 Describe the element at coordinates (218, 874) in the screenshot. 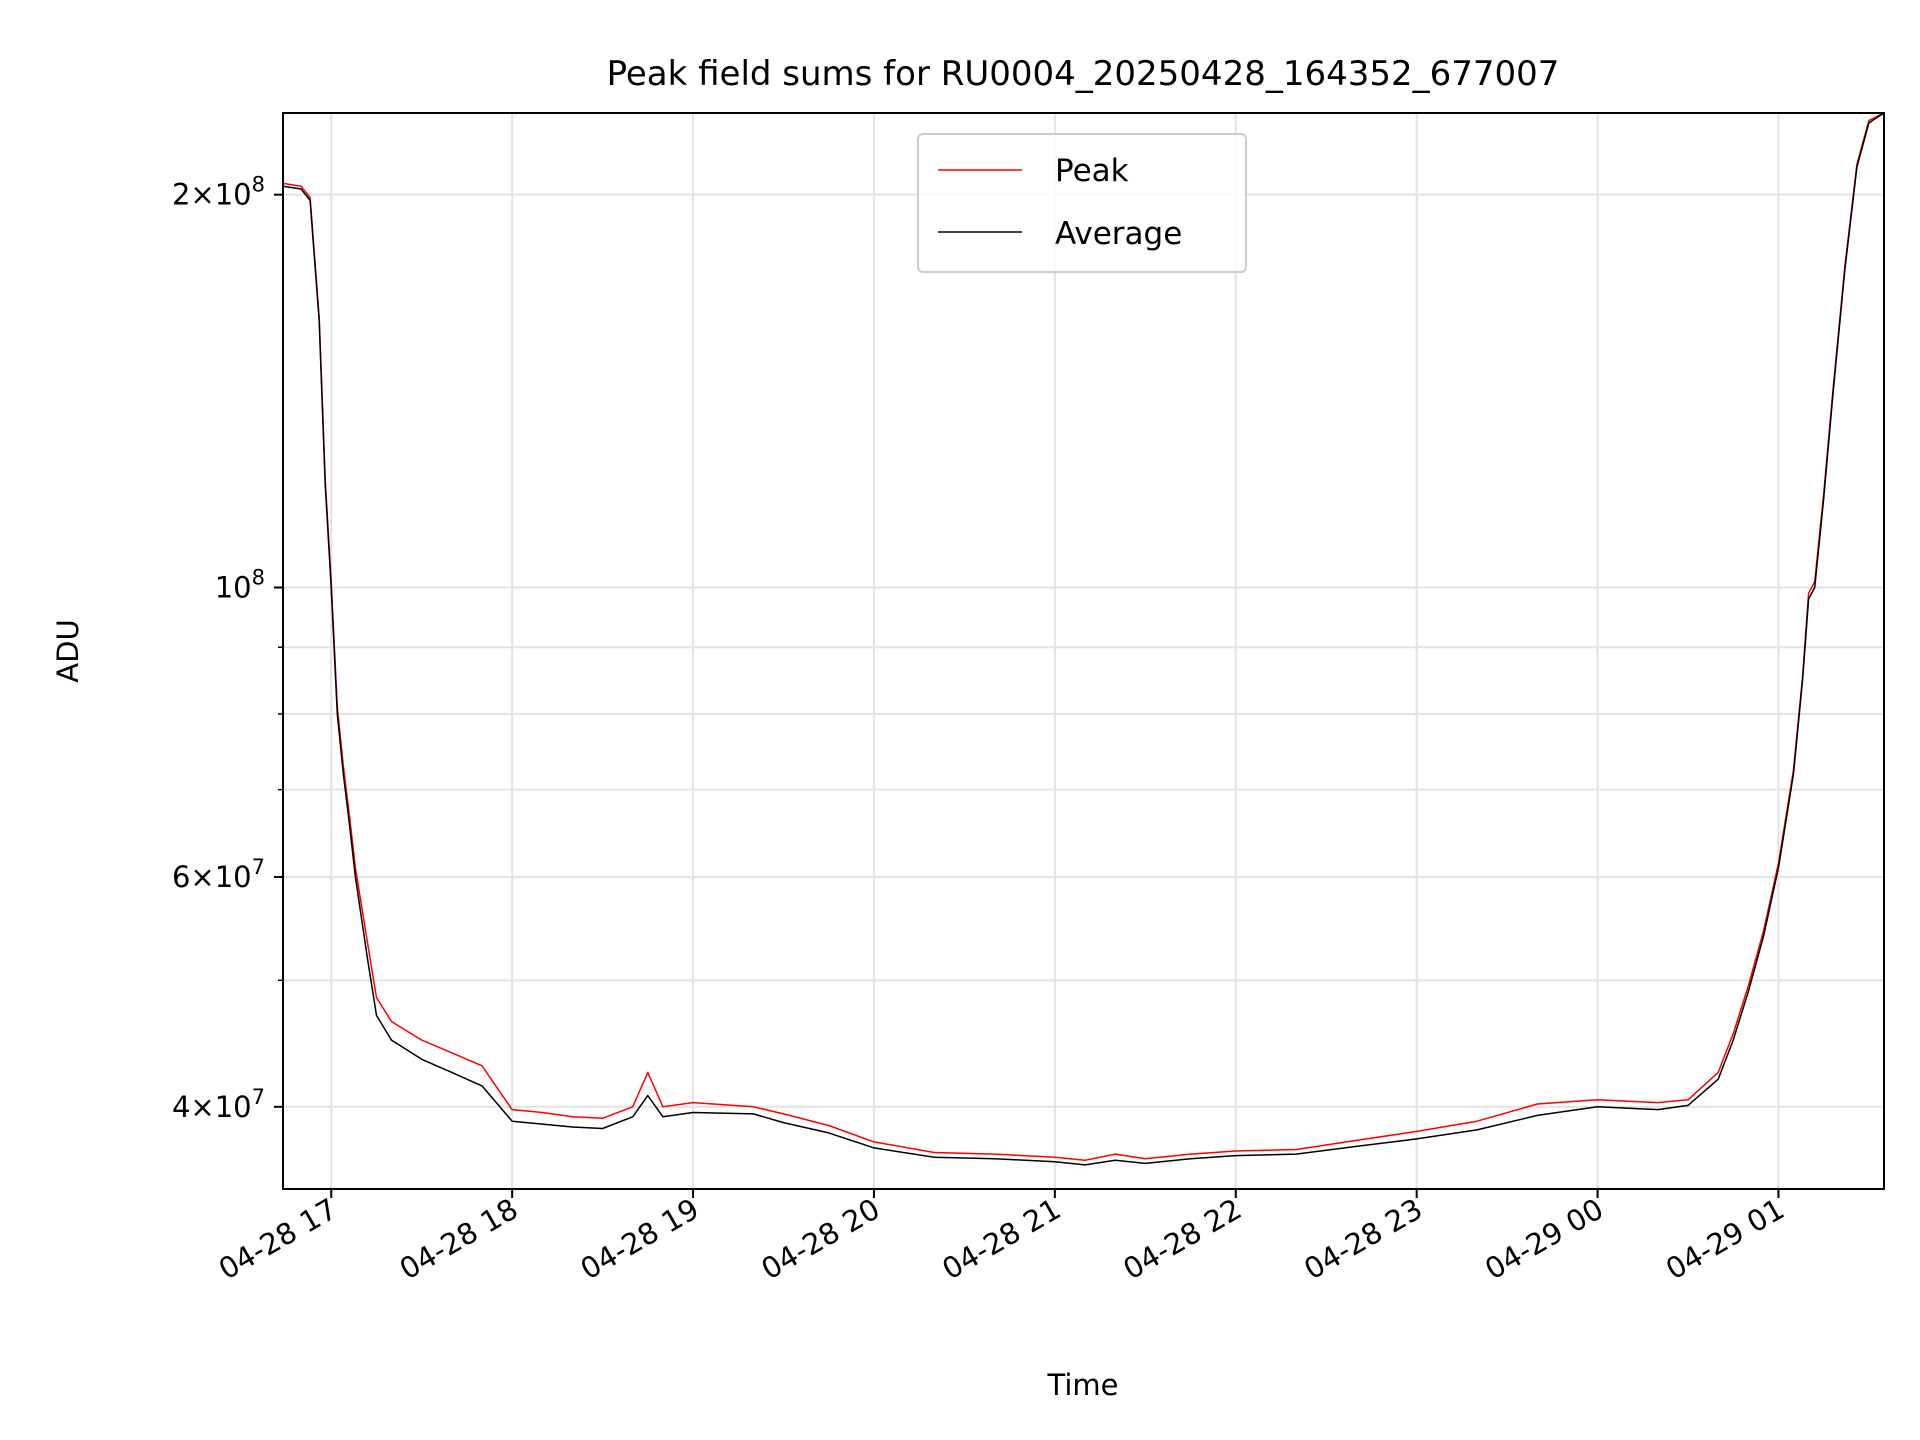

I see `y-tick-label: 6×107` at that location.